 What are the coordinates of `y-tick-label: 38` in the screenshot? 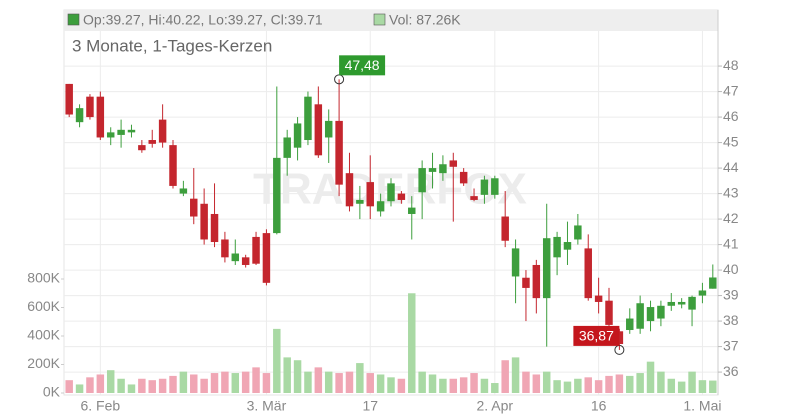 It's located at (731, 320).